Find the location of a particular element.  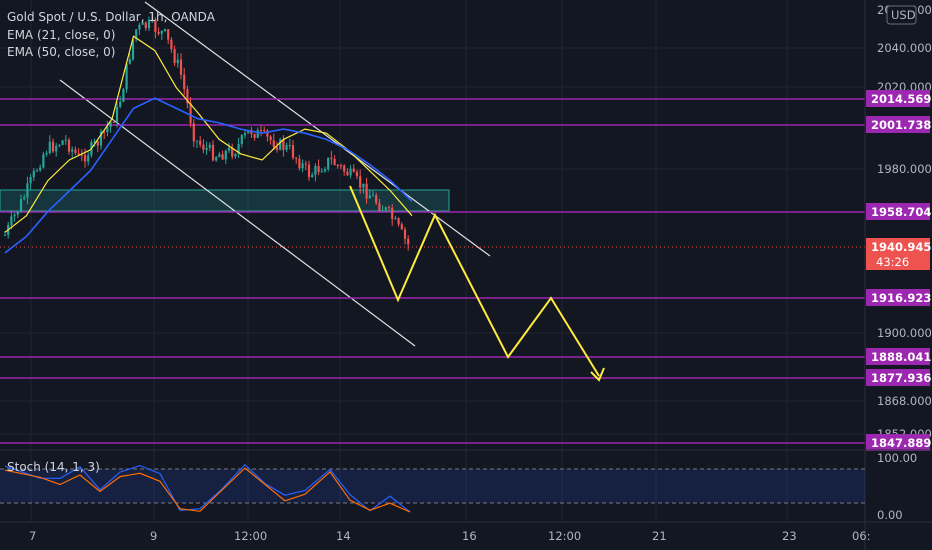

time-tick: 16 is located at coordinates (469, 536).